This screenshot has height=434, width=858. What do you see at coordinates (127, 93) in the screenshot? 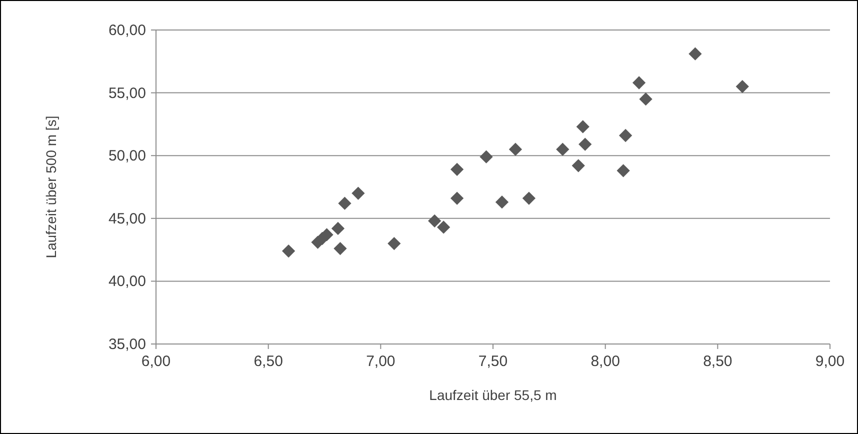
I see `y-tick-label: 55,00` at bounding box center [127, 93].